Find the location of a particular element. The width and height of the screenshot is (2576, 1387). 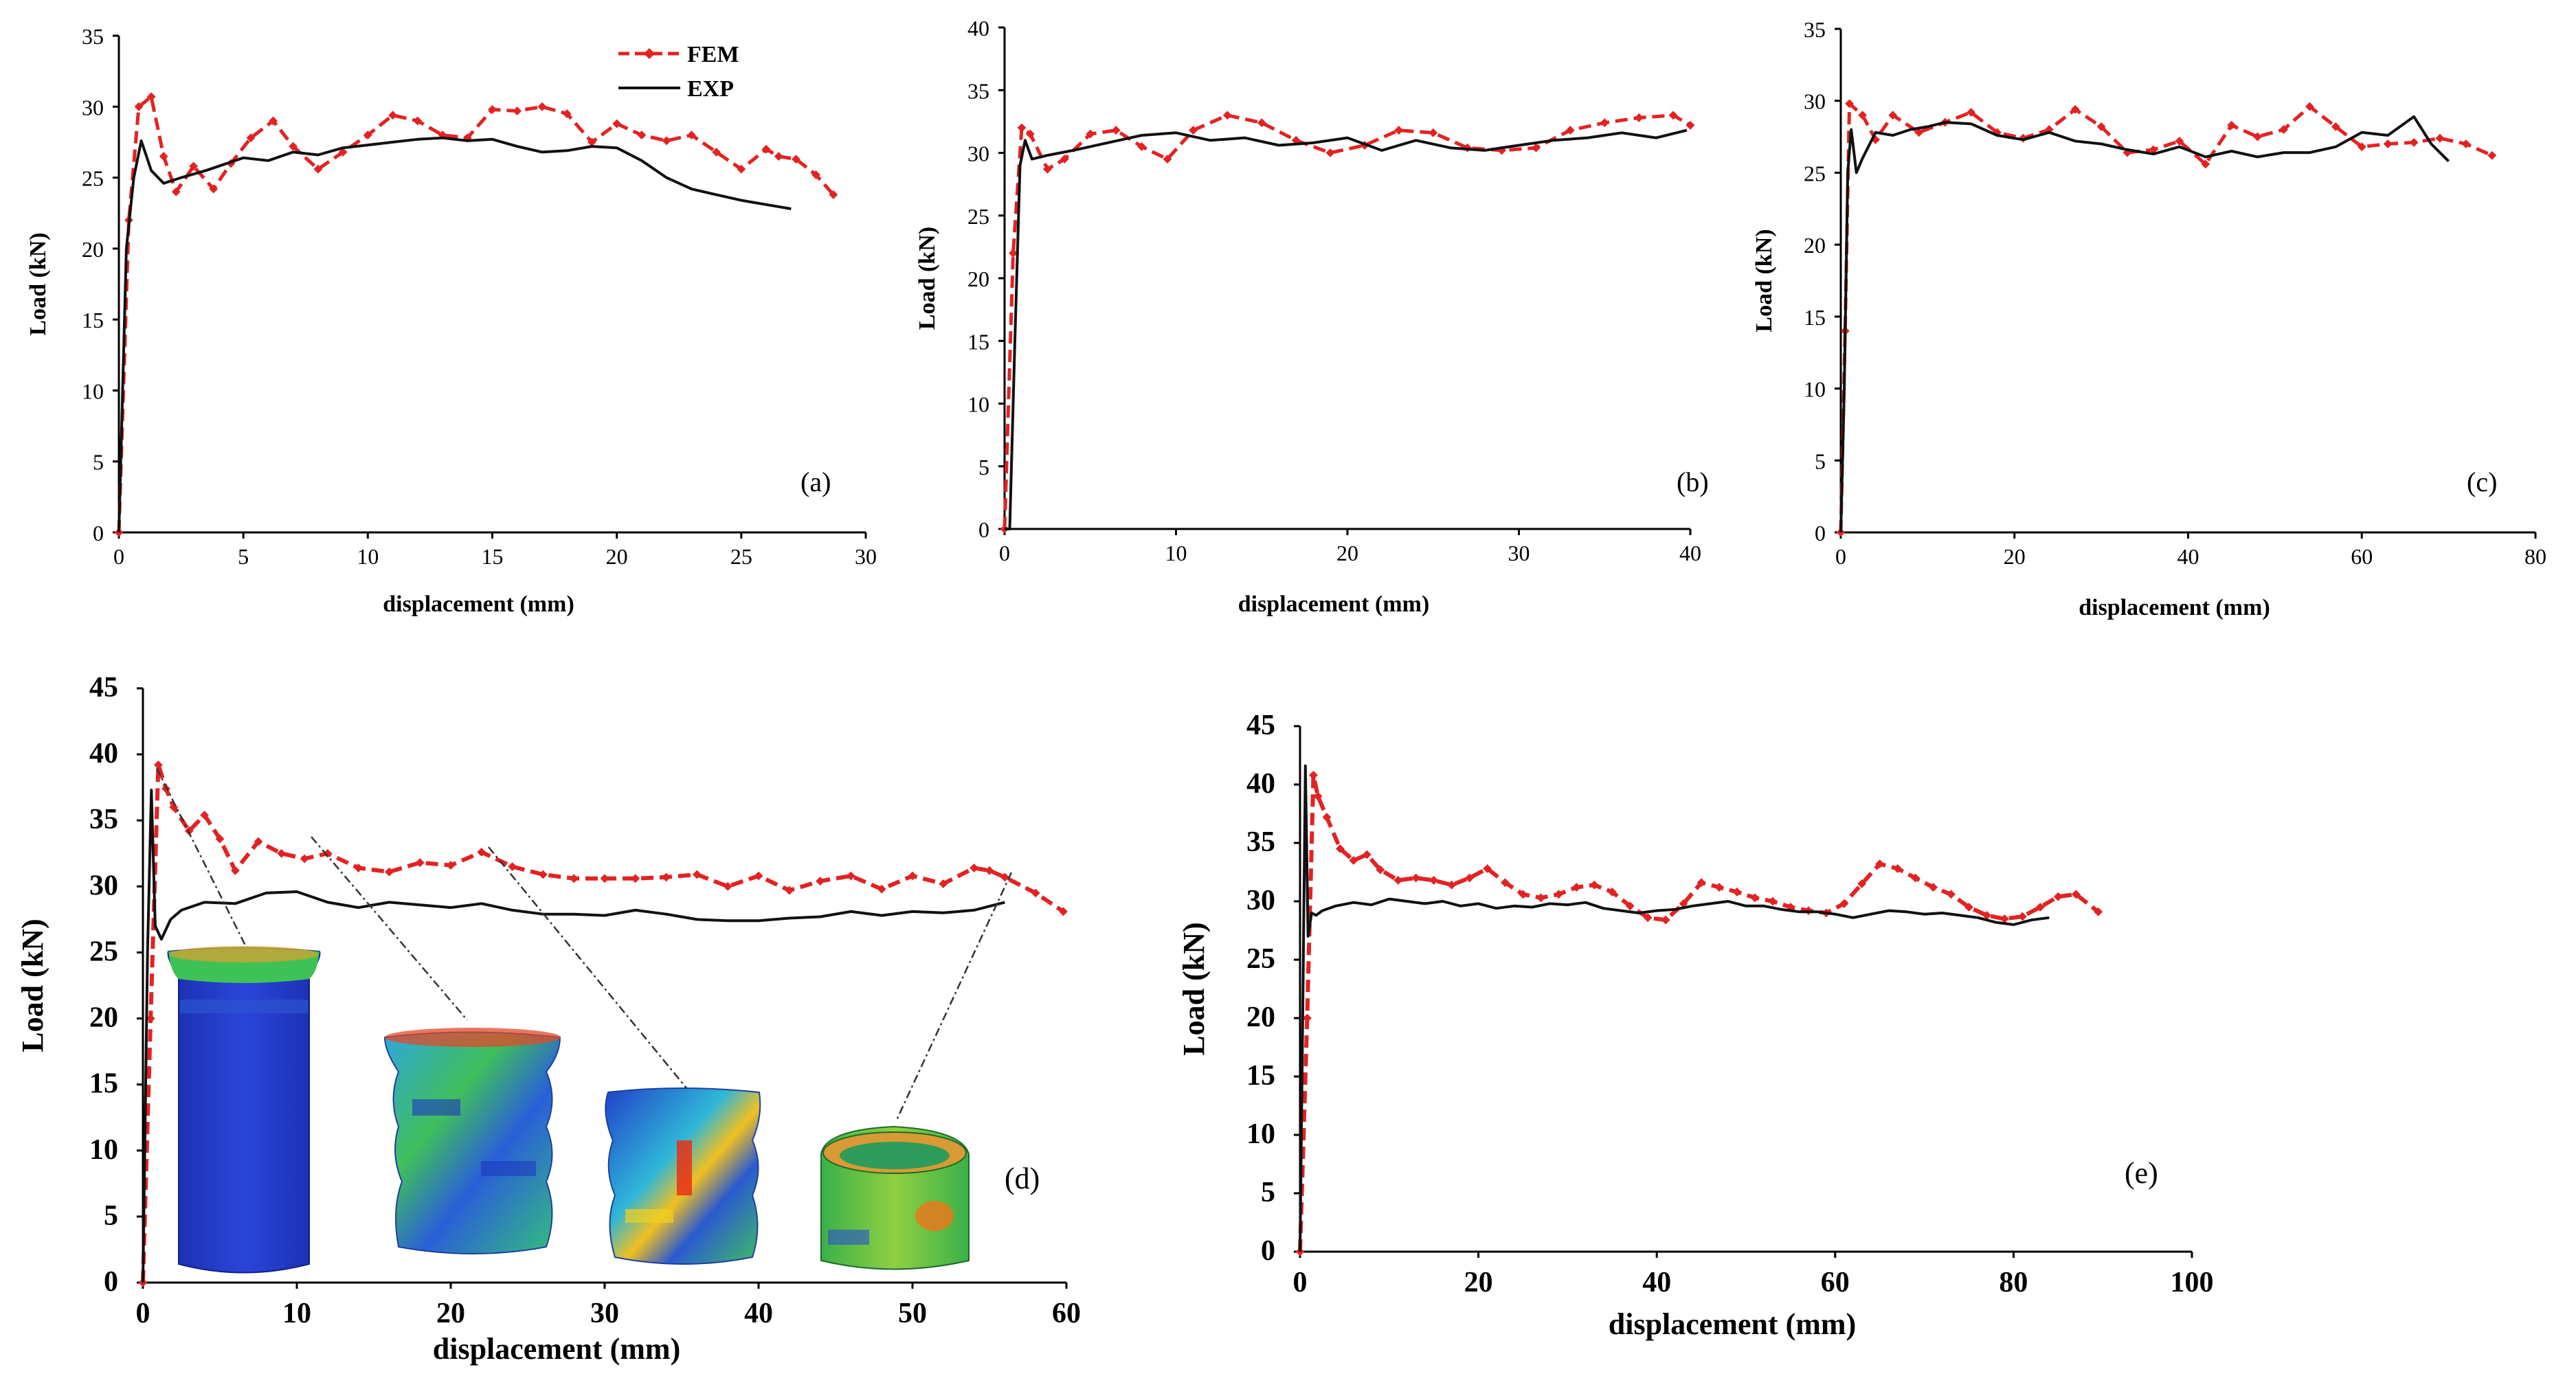

tube-stage4-image is located at coordinates (895, 1197).